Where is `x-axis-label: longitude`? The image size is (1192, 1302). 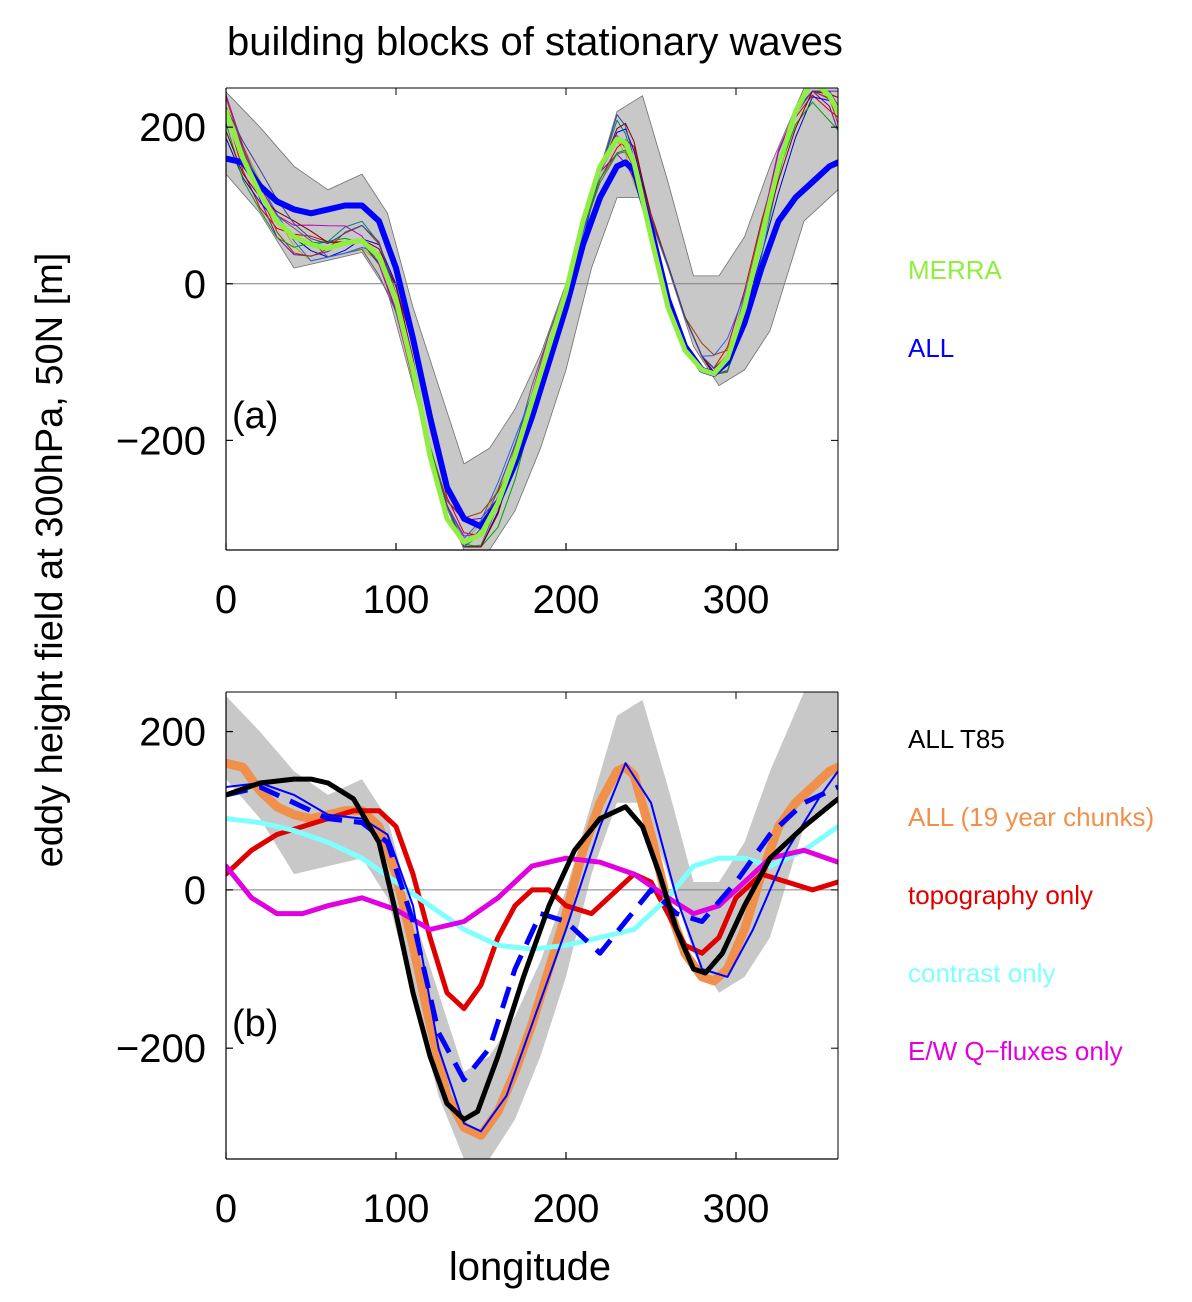
x-axis-label: longitude is located at coordinates (530, 1267).